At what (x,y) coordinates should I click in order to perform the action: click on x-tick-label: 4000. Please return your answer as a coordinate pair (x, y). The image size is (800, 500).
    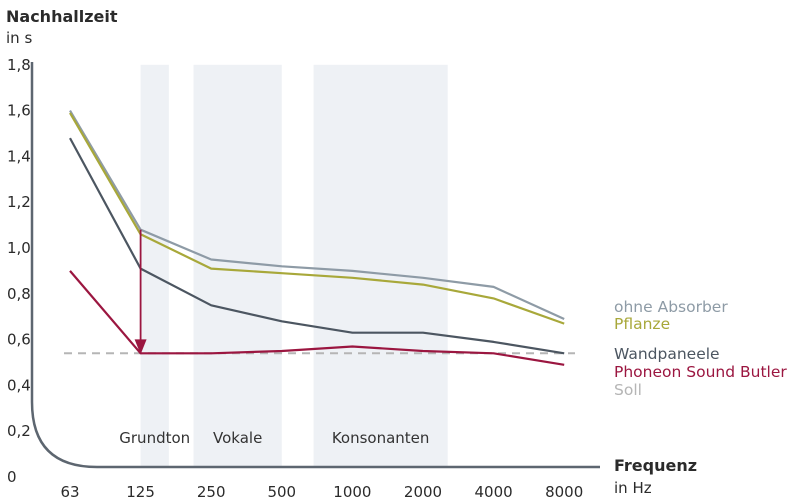
    Looking at the image, I should click on (494, 491).